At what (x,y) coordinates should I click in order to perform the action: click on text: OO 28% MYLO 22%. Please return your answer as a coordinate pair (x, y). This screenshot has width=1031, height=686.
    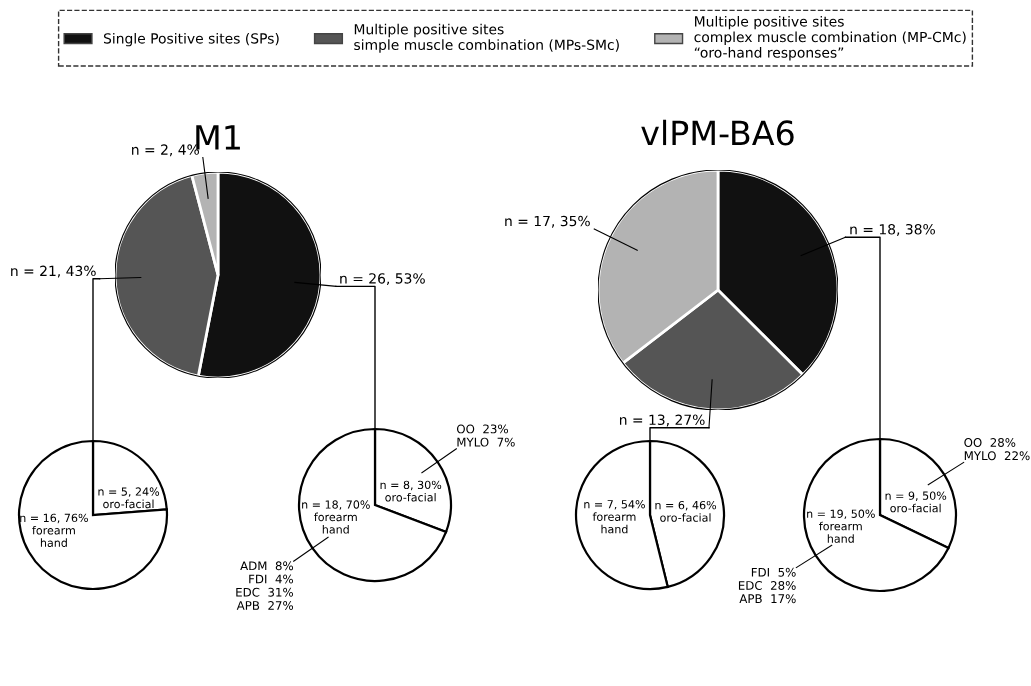
    Looking at the image, I should click on (997, 449).